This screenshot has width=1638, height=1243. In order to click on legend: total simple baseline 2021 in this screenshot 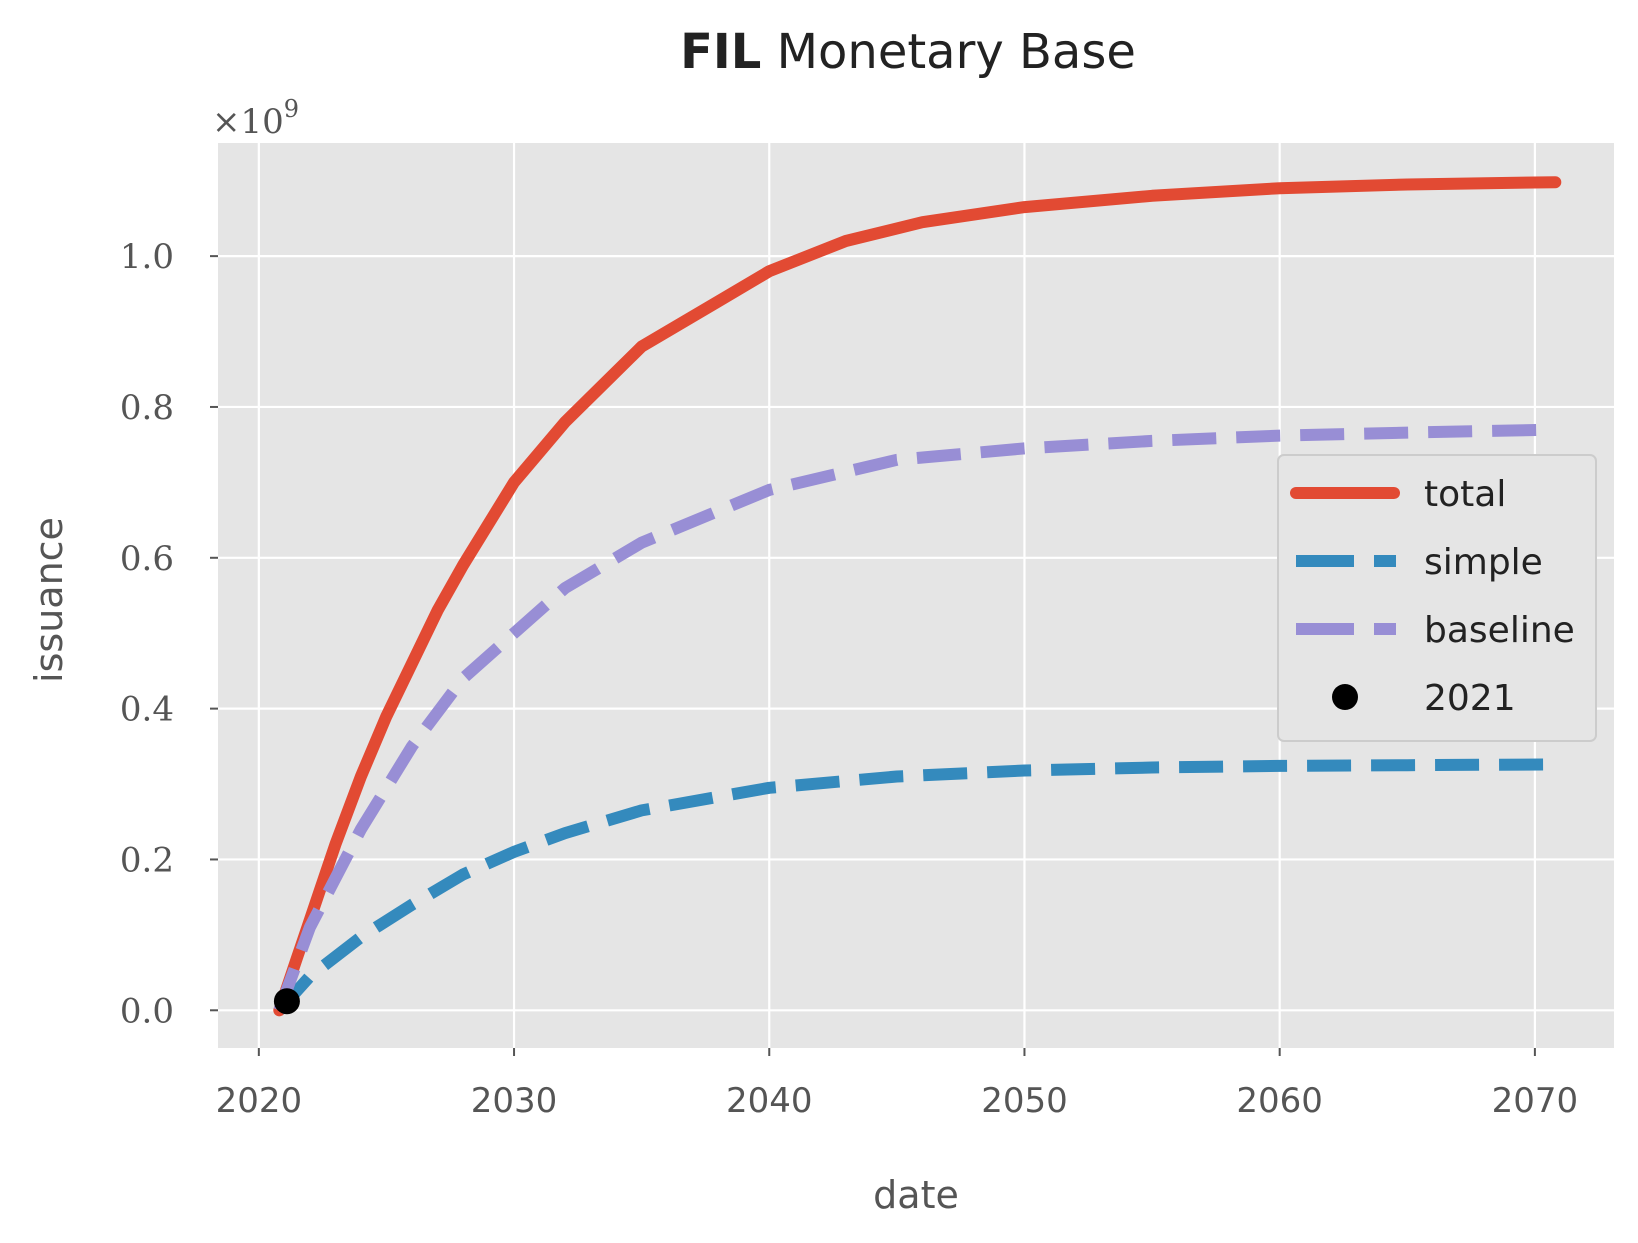, I will do `click(1437, 598)`.